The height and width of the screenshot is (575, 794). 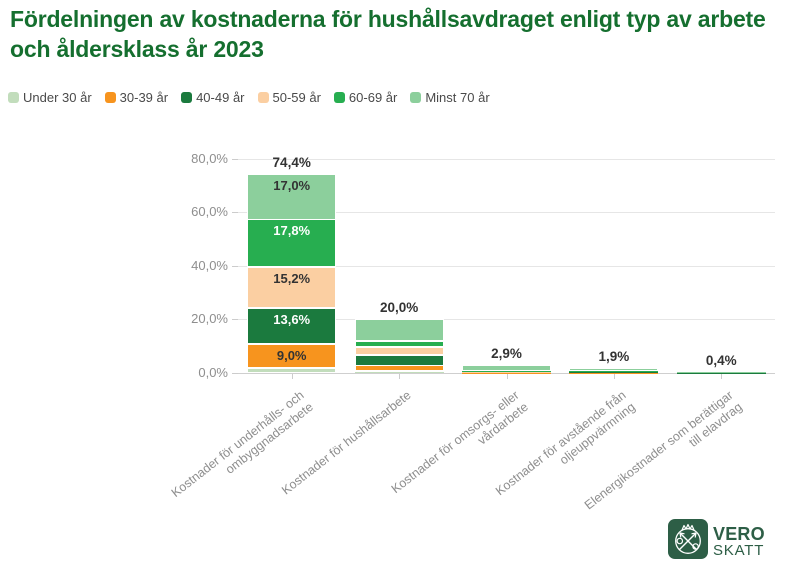 What do you see at coordinates (57, 97) in the screenshot?
I see `legend-label: Under 30 år` at bounding box center [57, 97].